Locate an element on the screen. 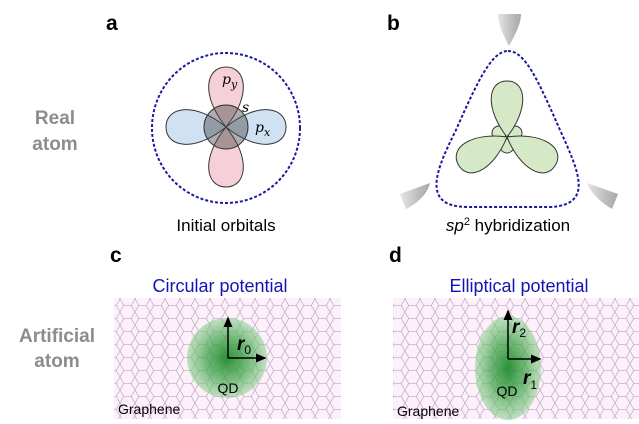 The image size is (639, 424). radius-label-r1: r1 is located at coordinates (530, 380).